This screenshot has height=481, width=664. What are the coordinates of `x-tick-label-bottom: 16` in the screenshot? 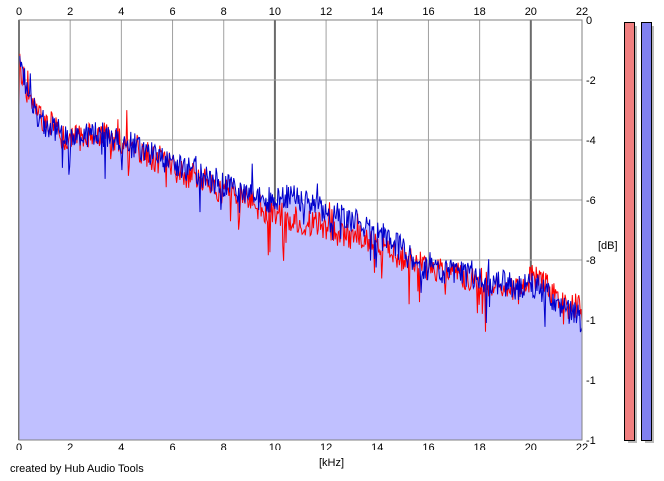 It's located at (428, 446).